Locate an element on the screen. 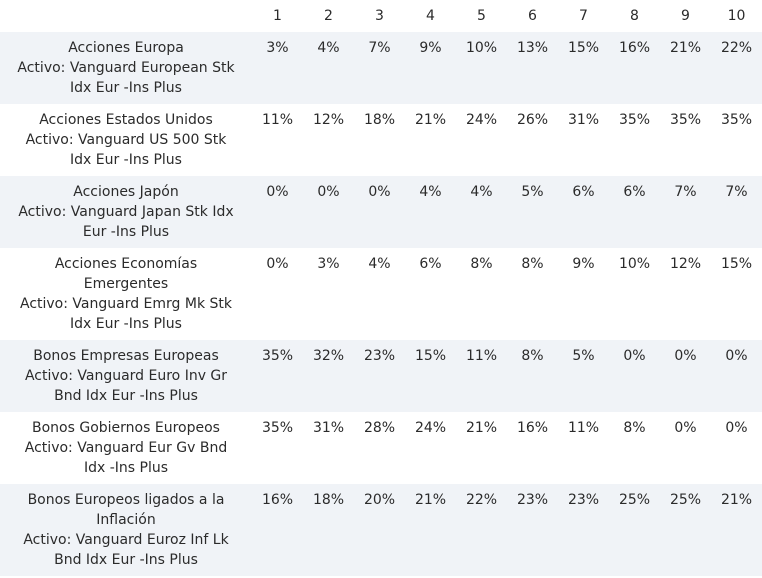 The width and height of the screenshot is (762, 578). asset-name: Acciones Economías Emergentes is located at coordinates (126, 274).